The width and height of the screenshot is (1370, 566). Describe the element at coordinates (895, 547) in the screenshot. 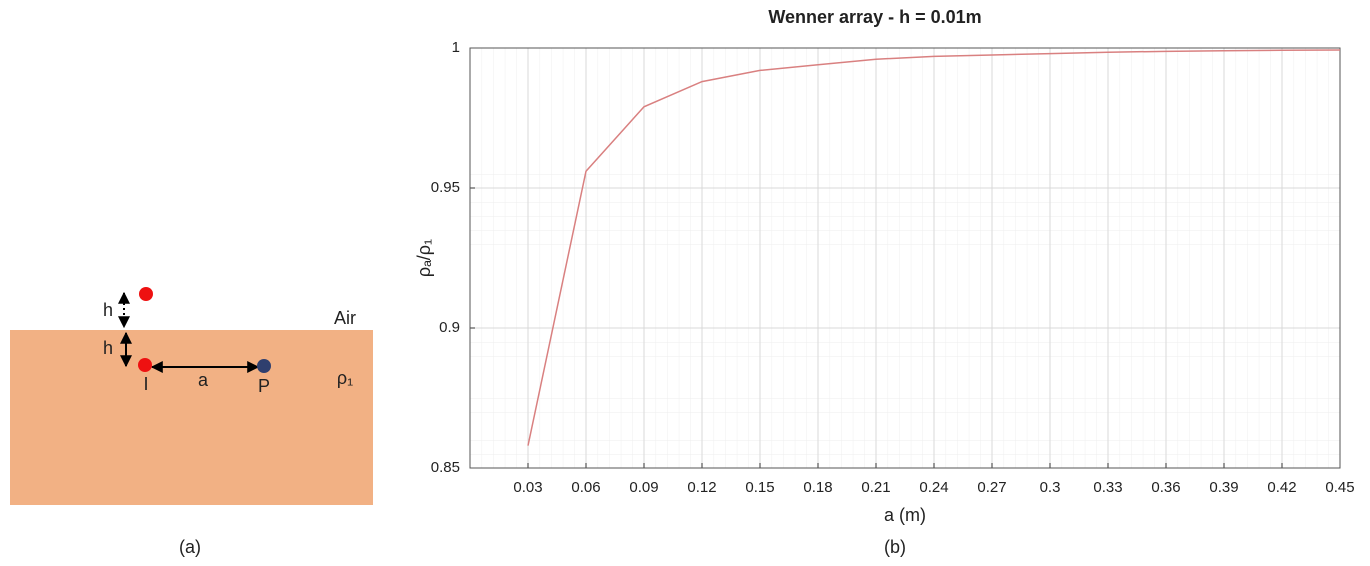

I see `caption: (b)` at that location.